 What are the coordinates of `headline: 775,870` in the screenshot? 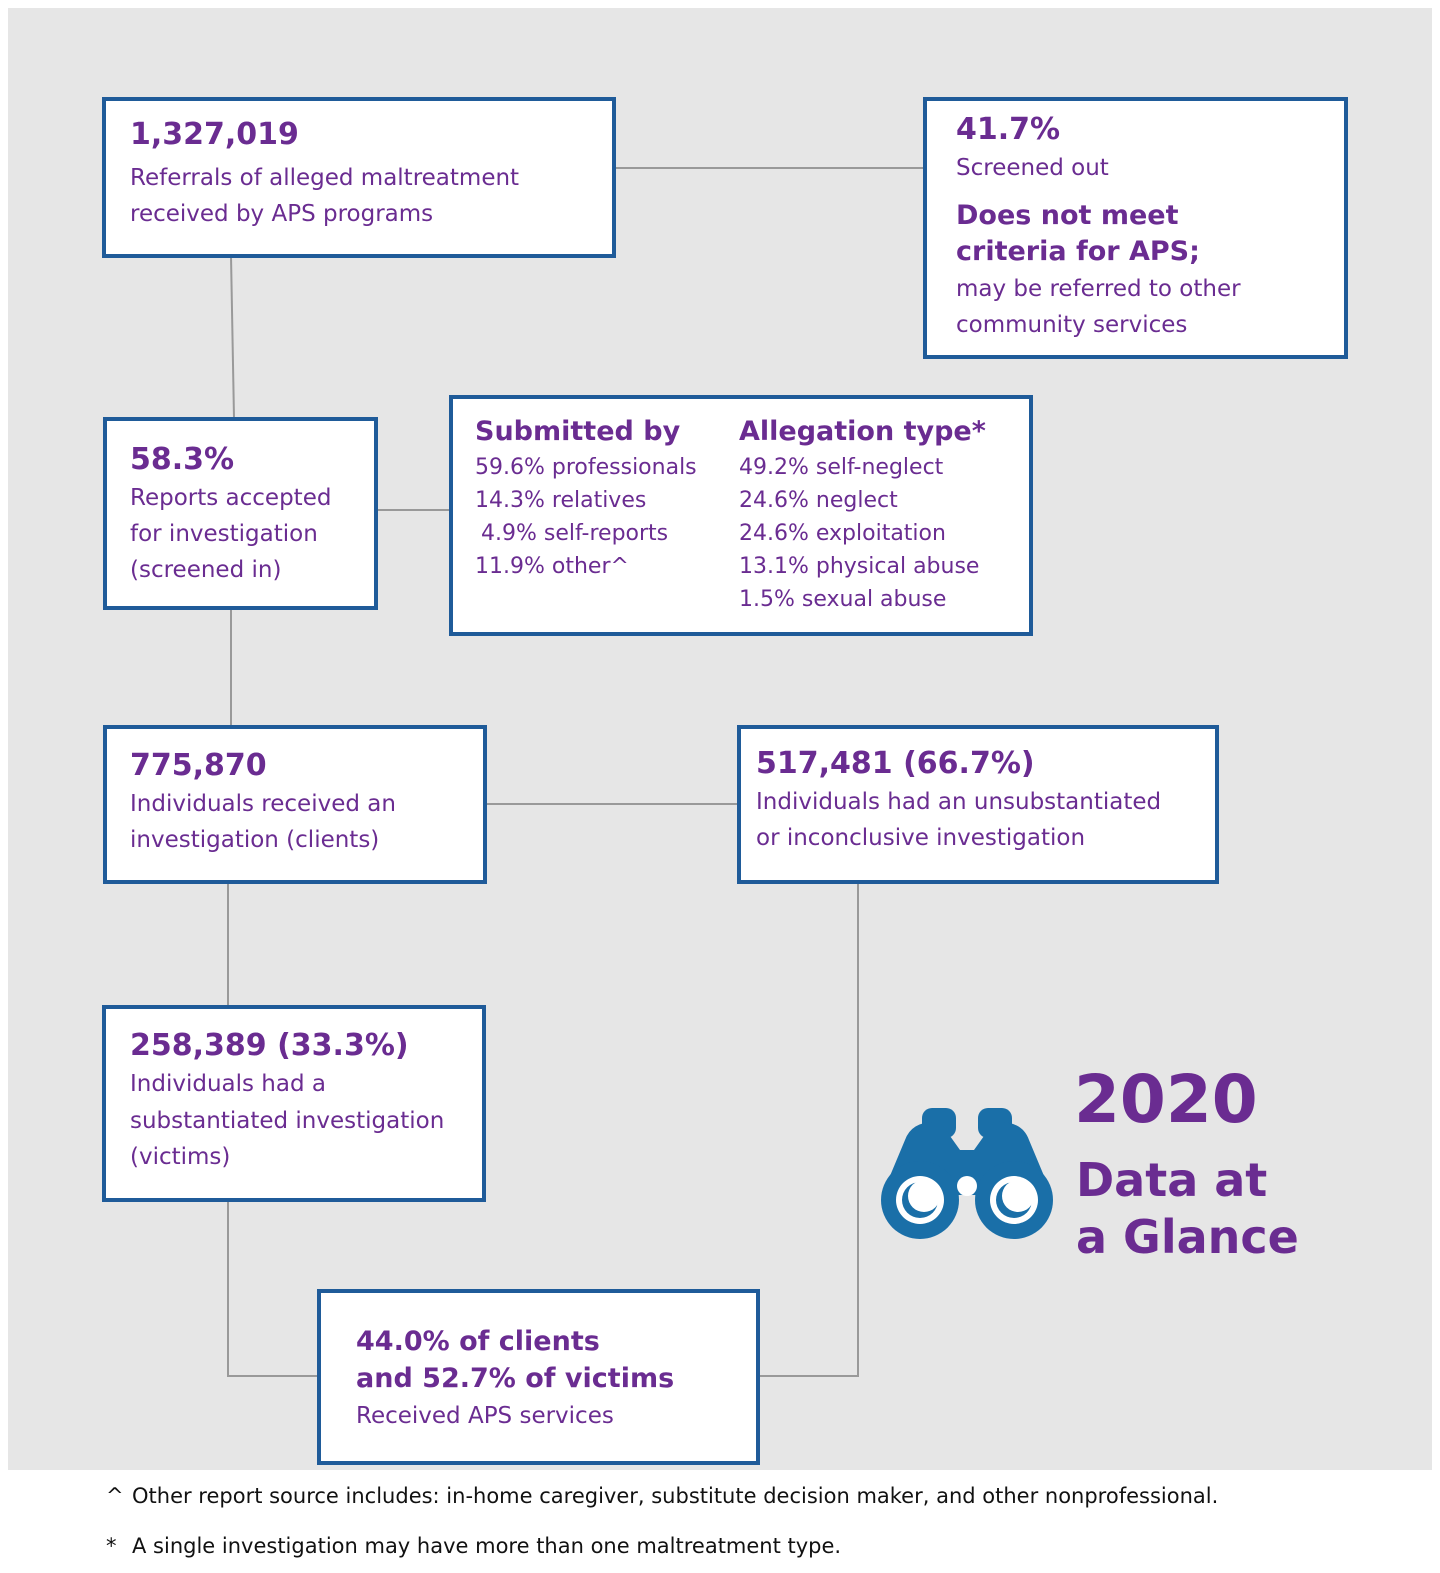 It's located at (198, 765).